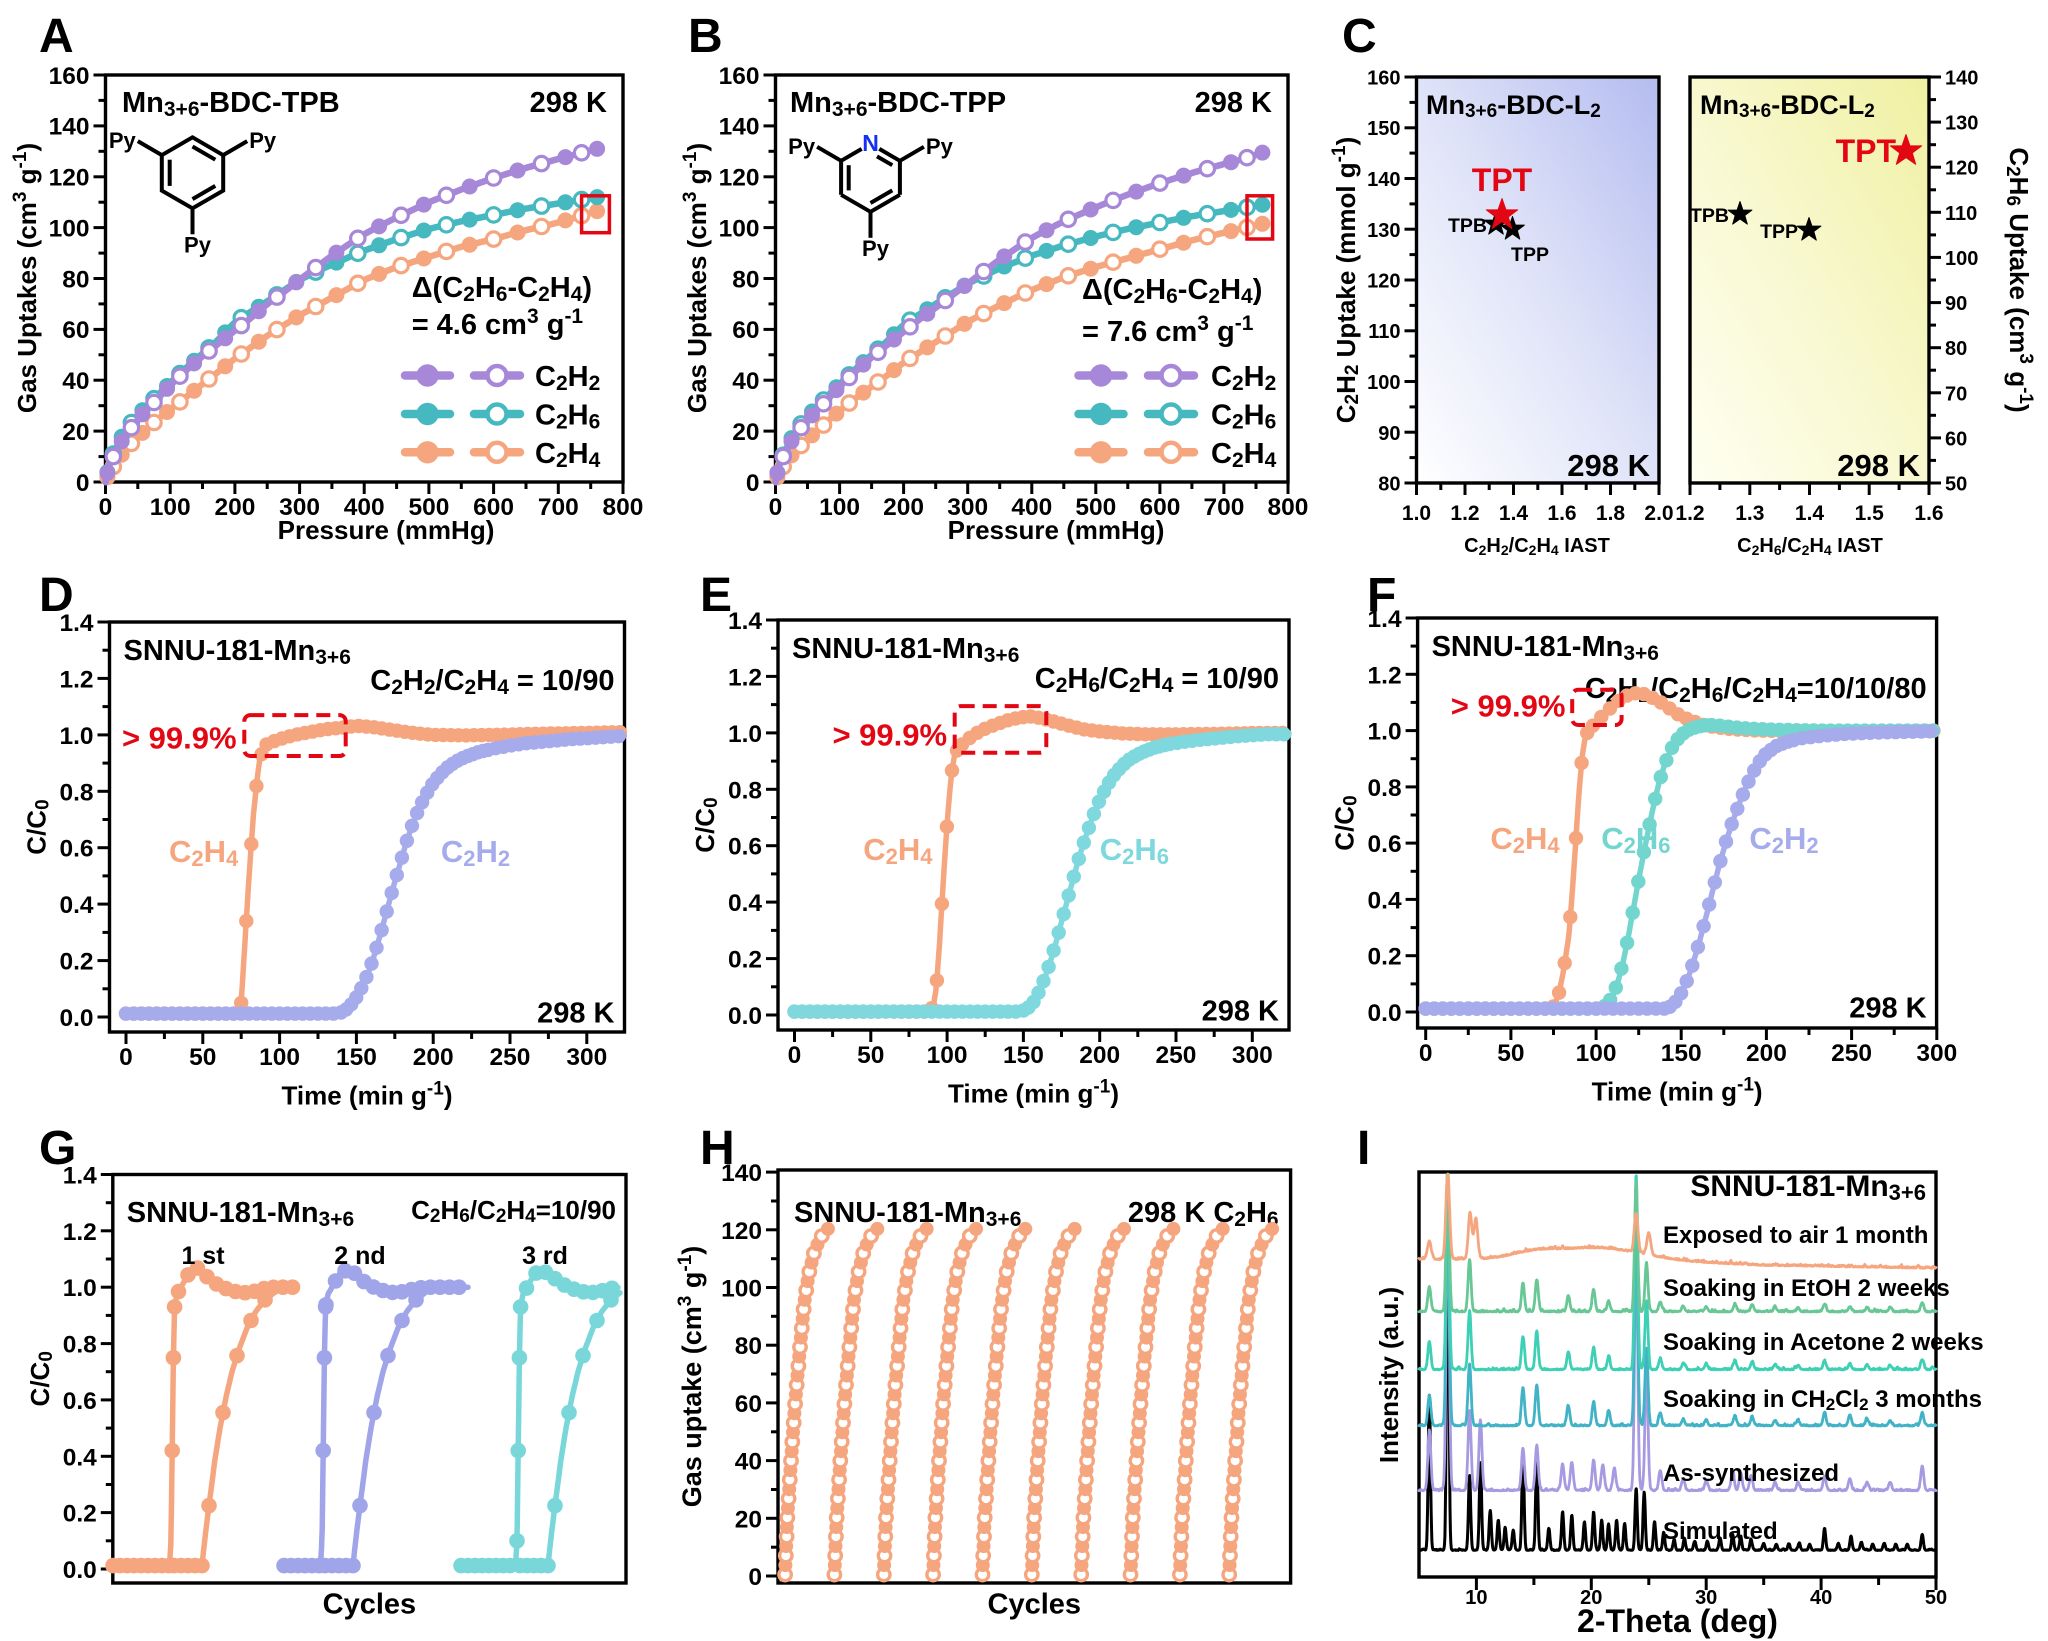 Image resolution: width=2048 pixels, height=1641 pixels. What do you see at coordinates (889, 735) in the screenshot?
I see `svg-text: > 99.9%` at bounding box center [889, 735].